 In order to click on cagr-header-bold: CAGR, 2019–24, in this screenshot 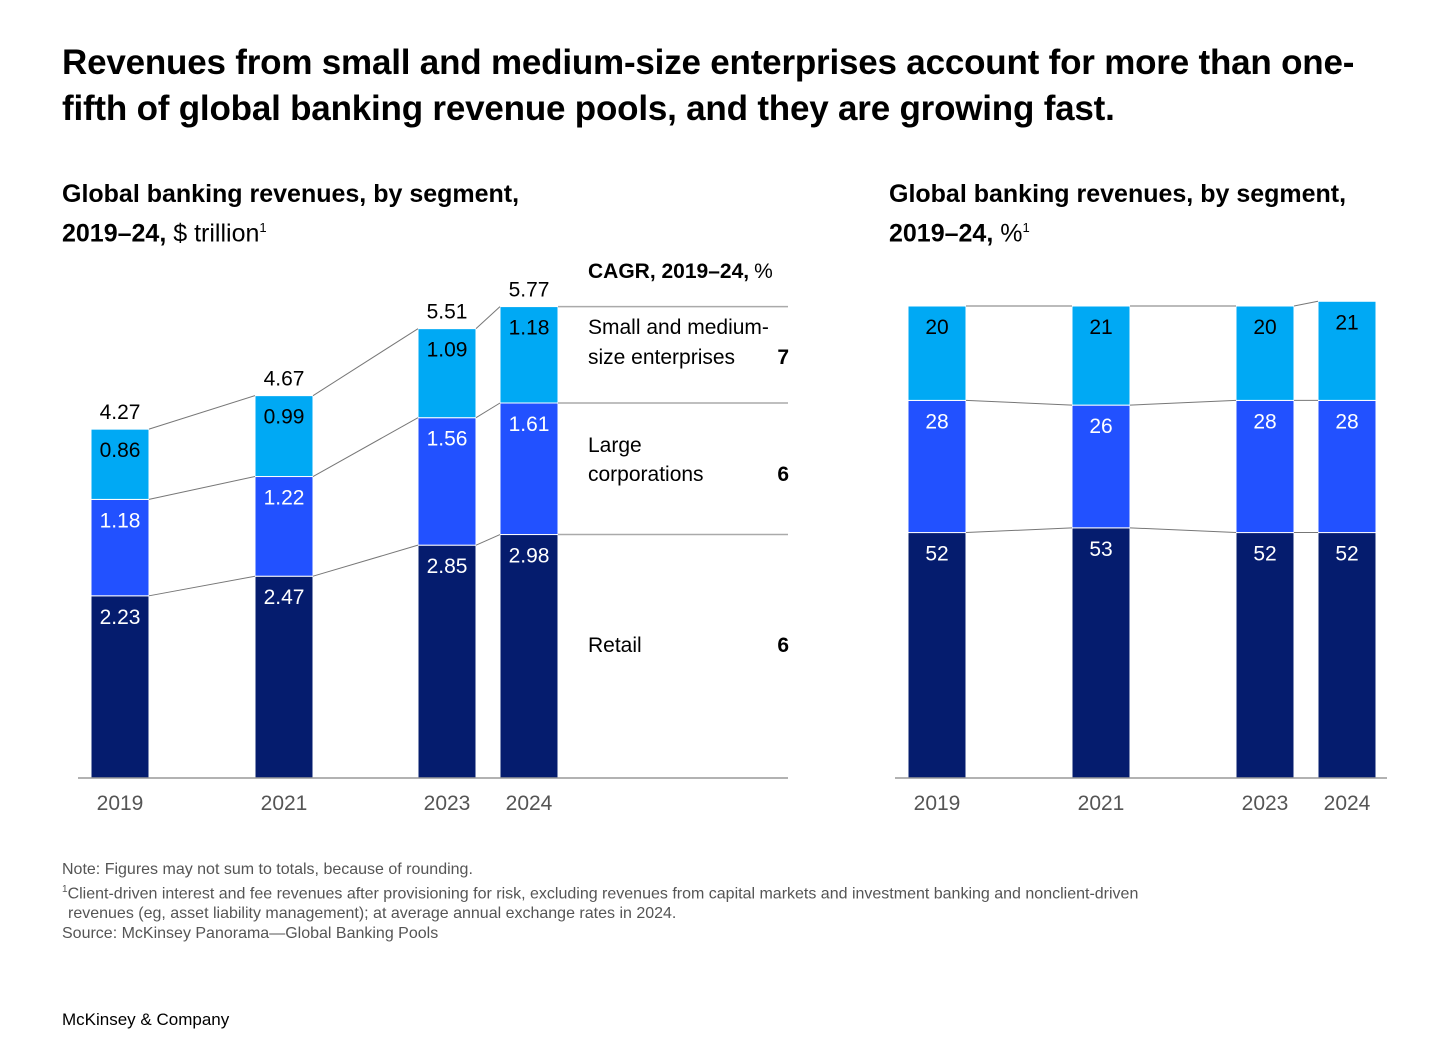, I will do `click(668, 271)`.